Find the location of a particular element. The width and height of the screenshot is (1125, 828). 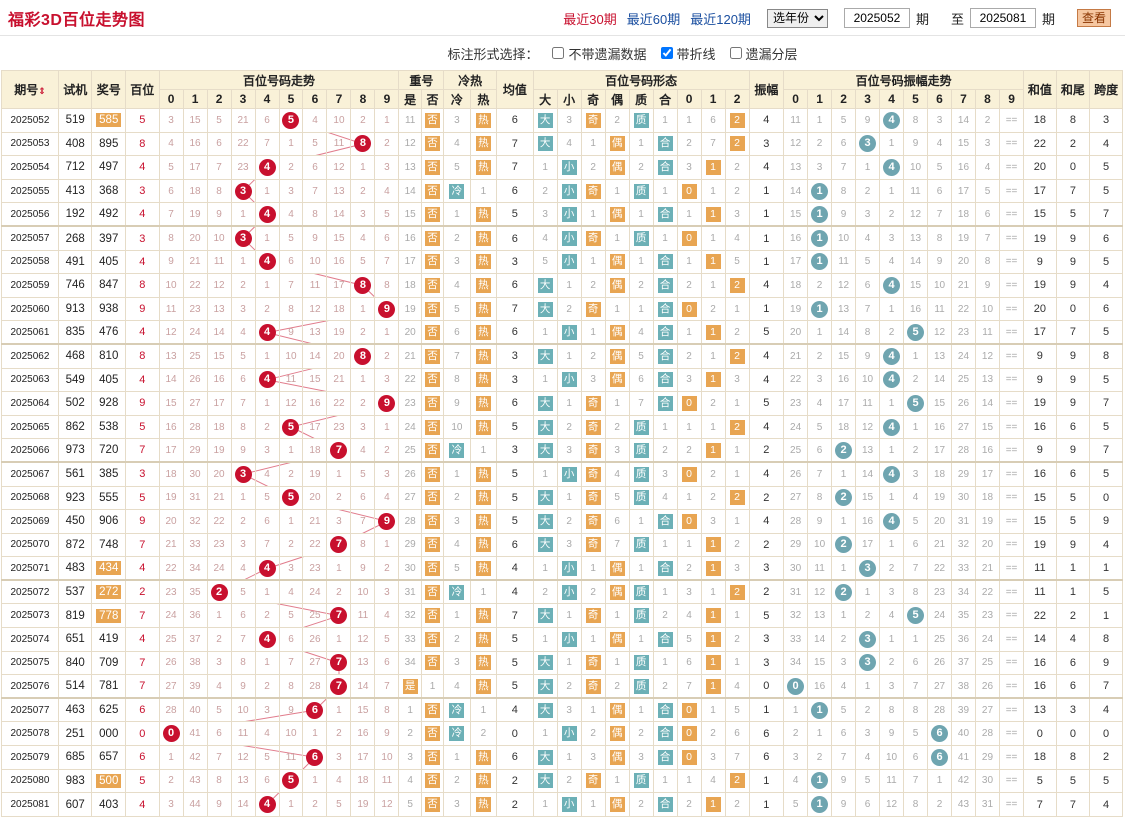

recent-60-link: 最近60期 is located at coordinates (653, 19).